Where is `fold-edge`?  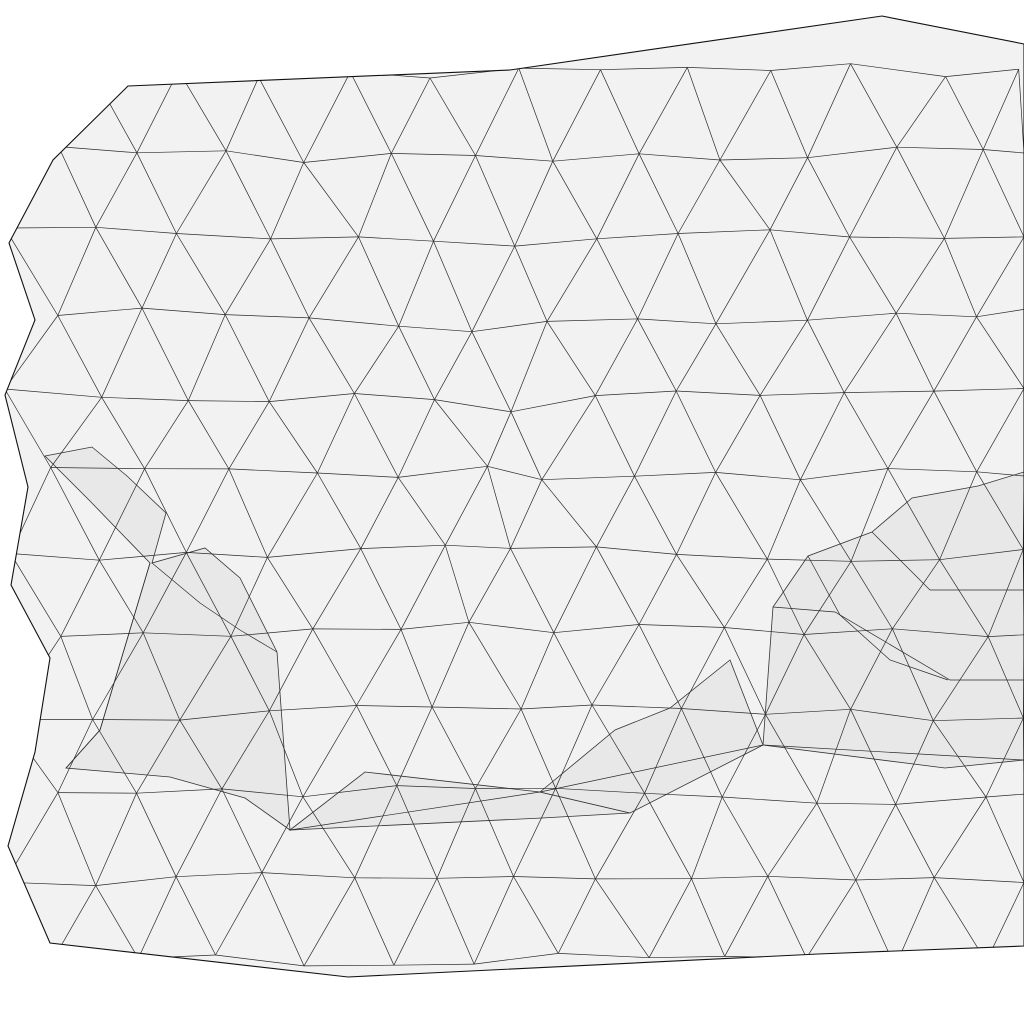
fold-edge is located at coordinates (898, 643).